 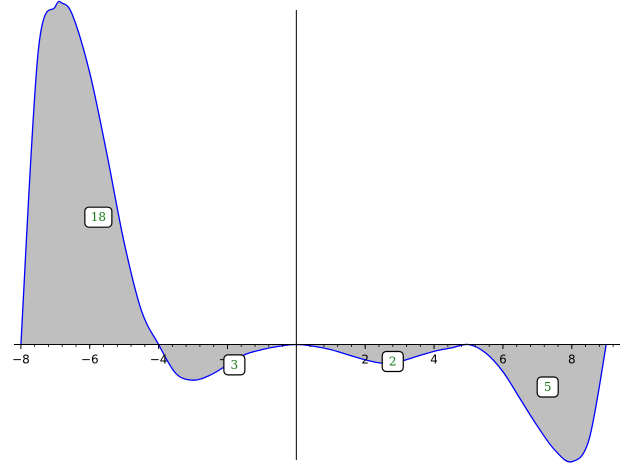 I want to click on area-label: 2, so click(x=392, y=361).